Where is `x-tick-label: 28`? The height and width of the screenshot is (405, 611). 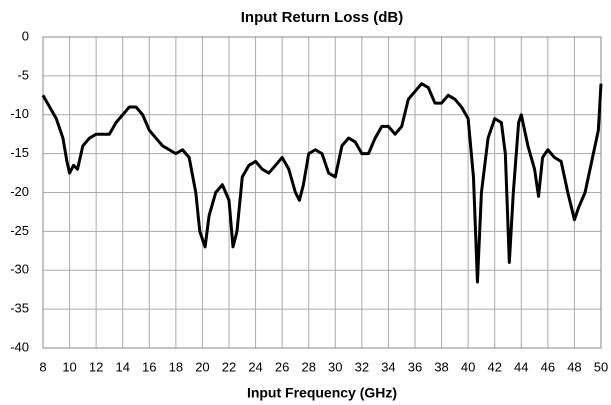
x-tick-label: 28 is located at coordinates (308, 366).